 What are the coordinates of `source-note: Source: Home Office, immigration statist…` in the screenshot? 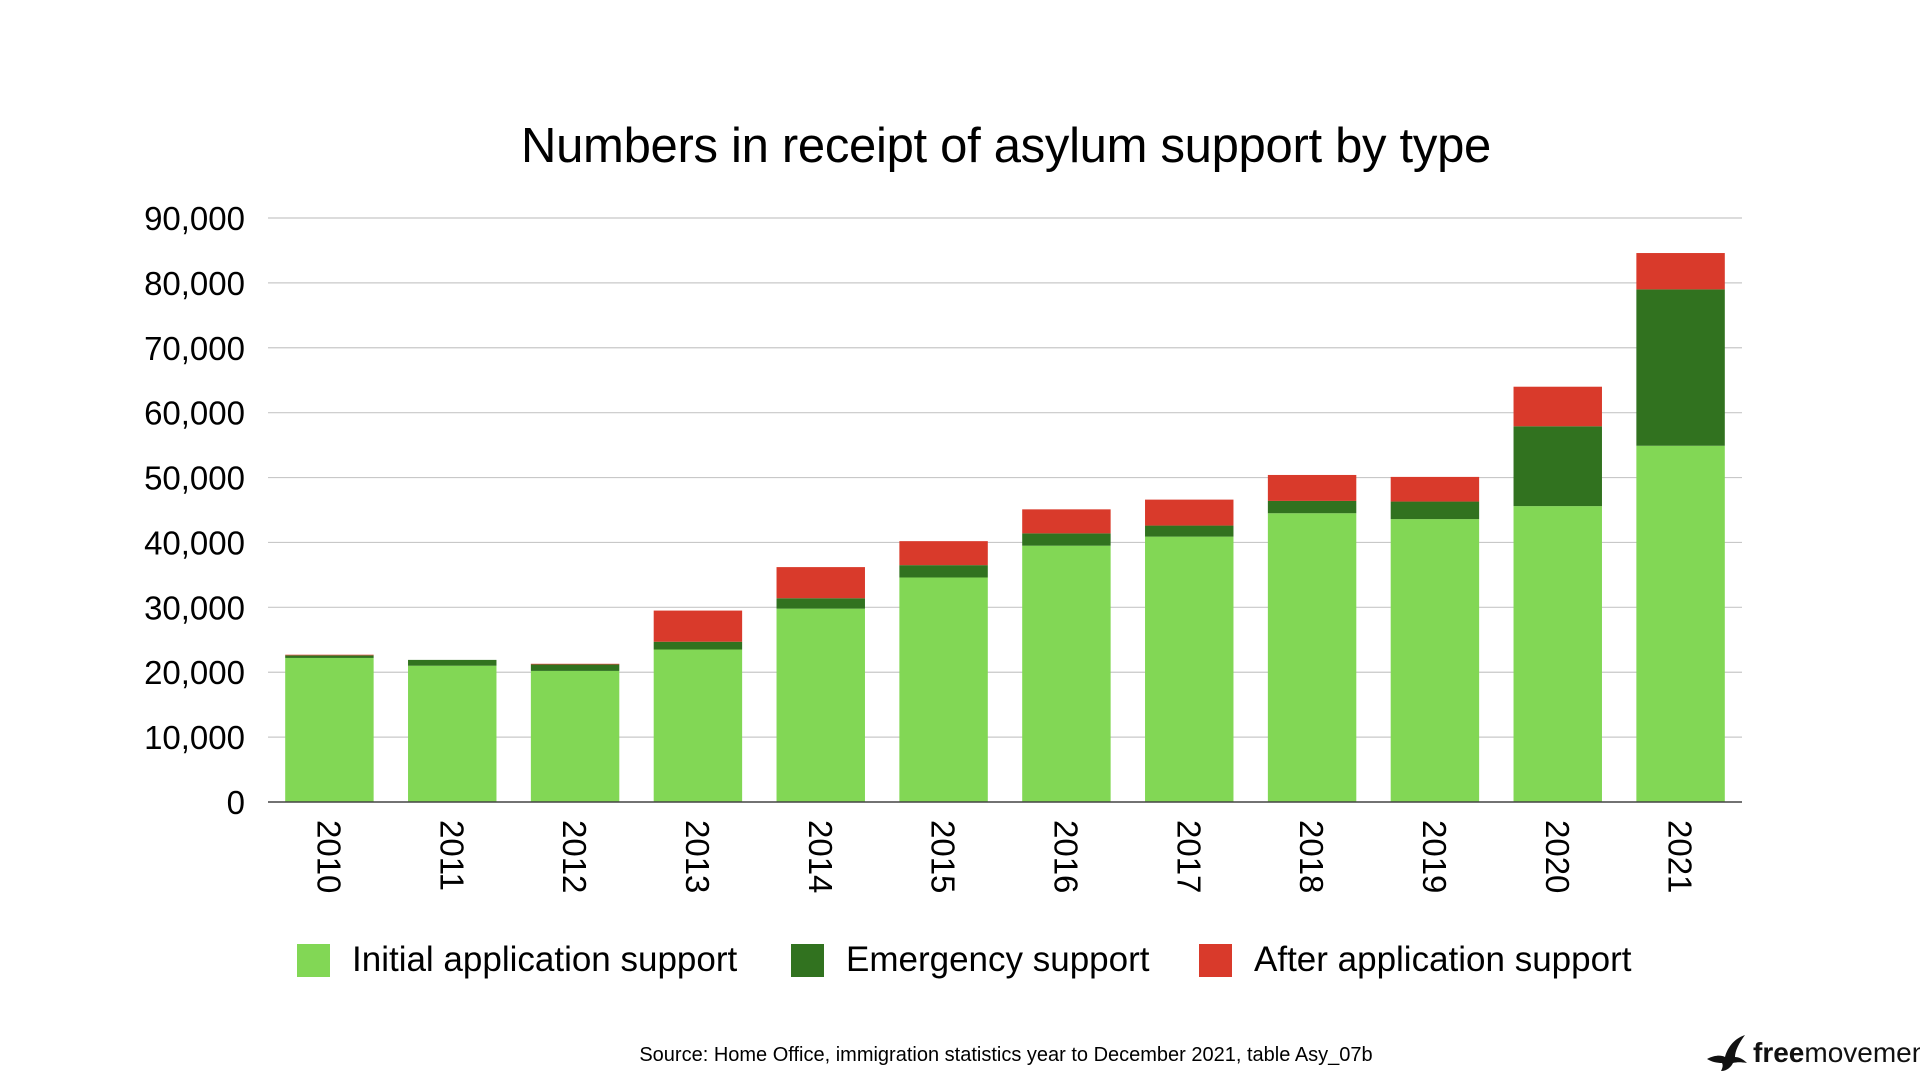 It's located at (1006, 1055).